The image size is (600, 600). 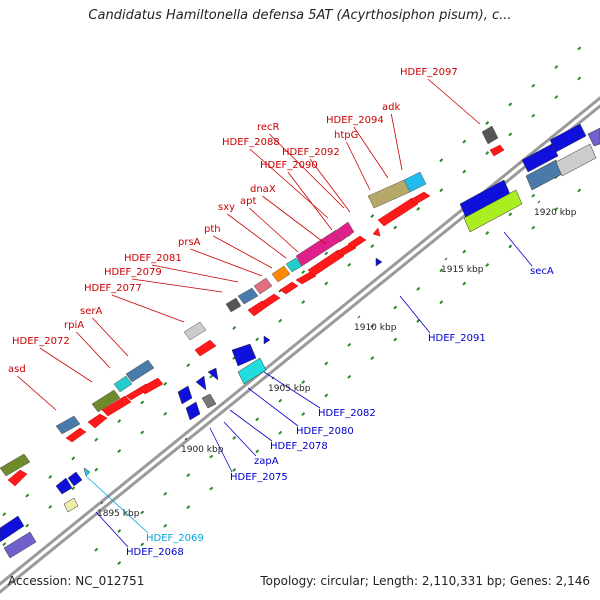 What do you see at coordinates (568, 138) in the screenshot?
I see `gene-block-blue` at bounding box center [568, 138].